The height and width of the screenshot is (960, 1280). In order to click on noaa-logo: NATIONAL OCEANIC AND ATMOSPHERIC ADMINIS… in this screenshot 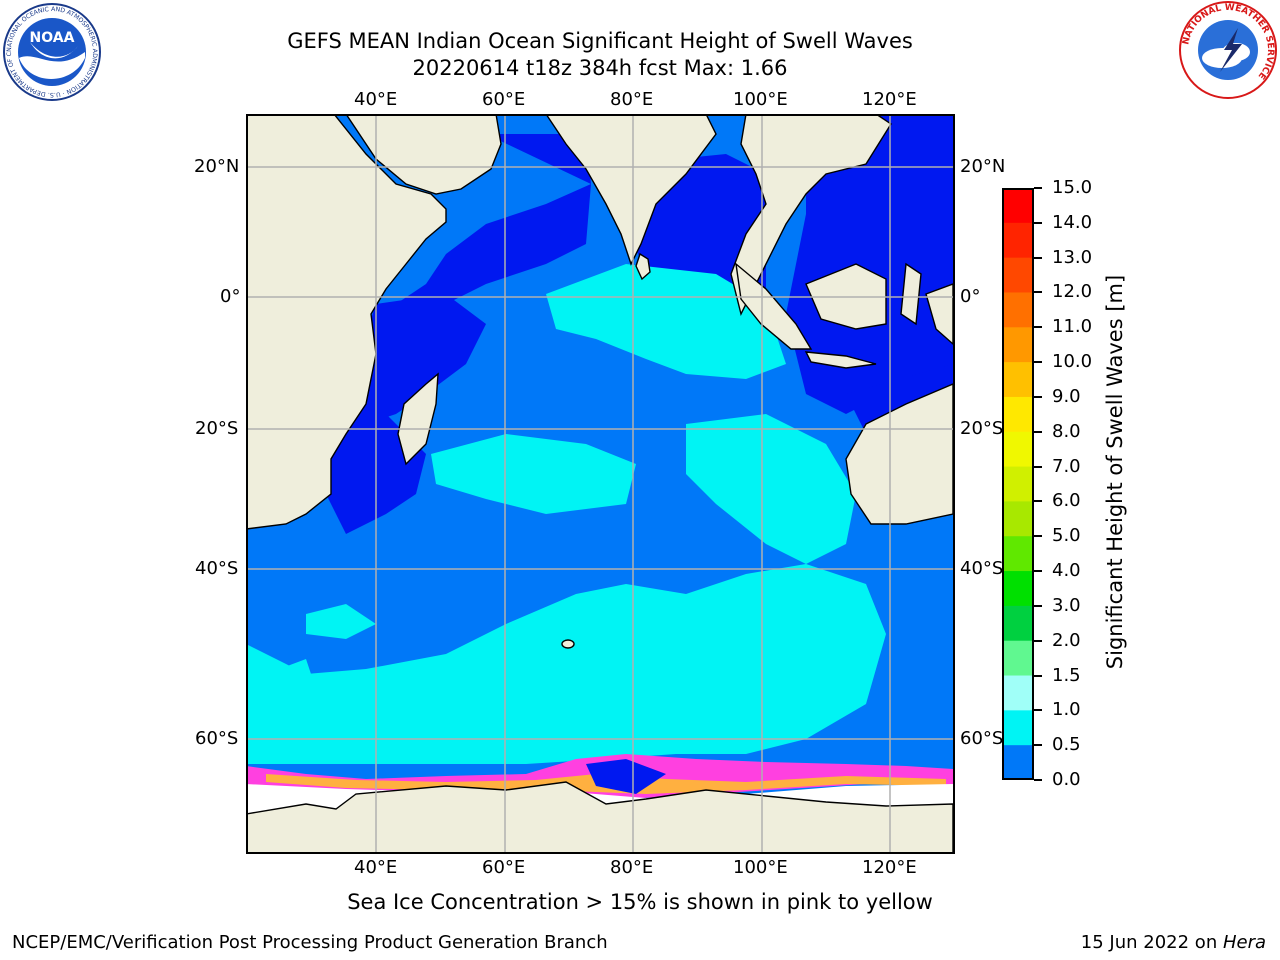, I will do `click(51, 51)`.